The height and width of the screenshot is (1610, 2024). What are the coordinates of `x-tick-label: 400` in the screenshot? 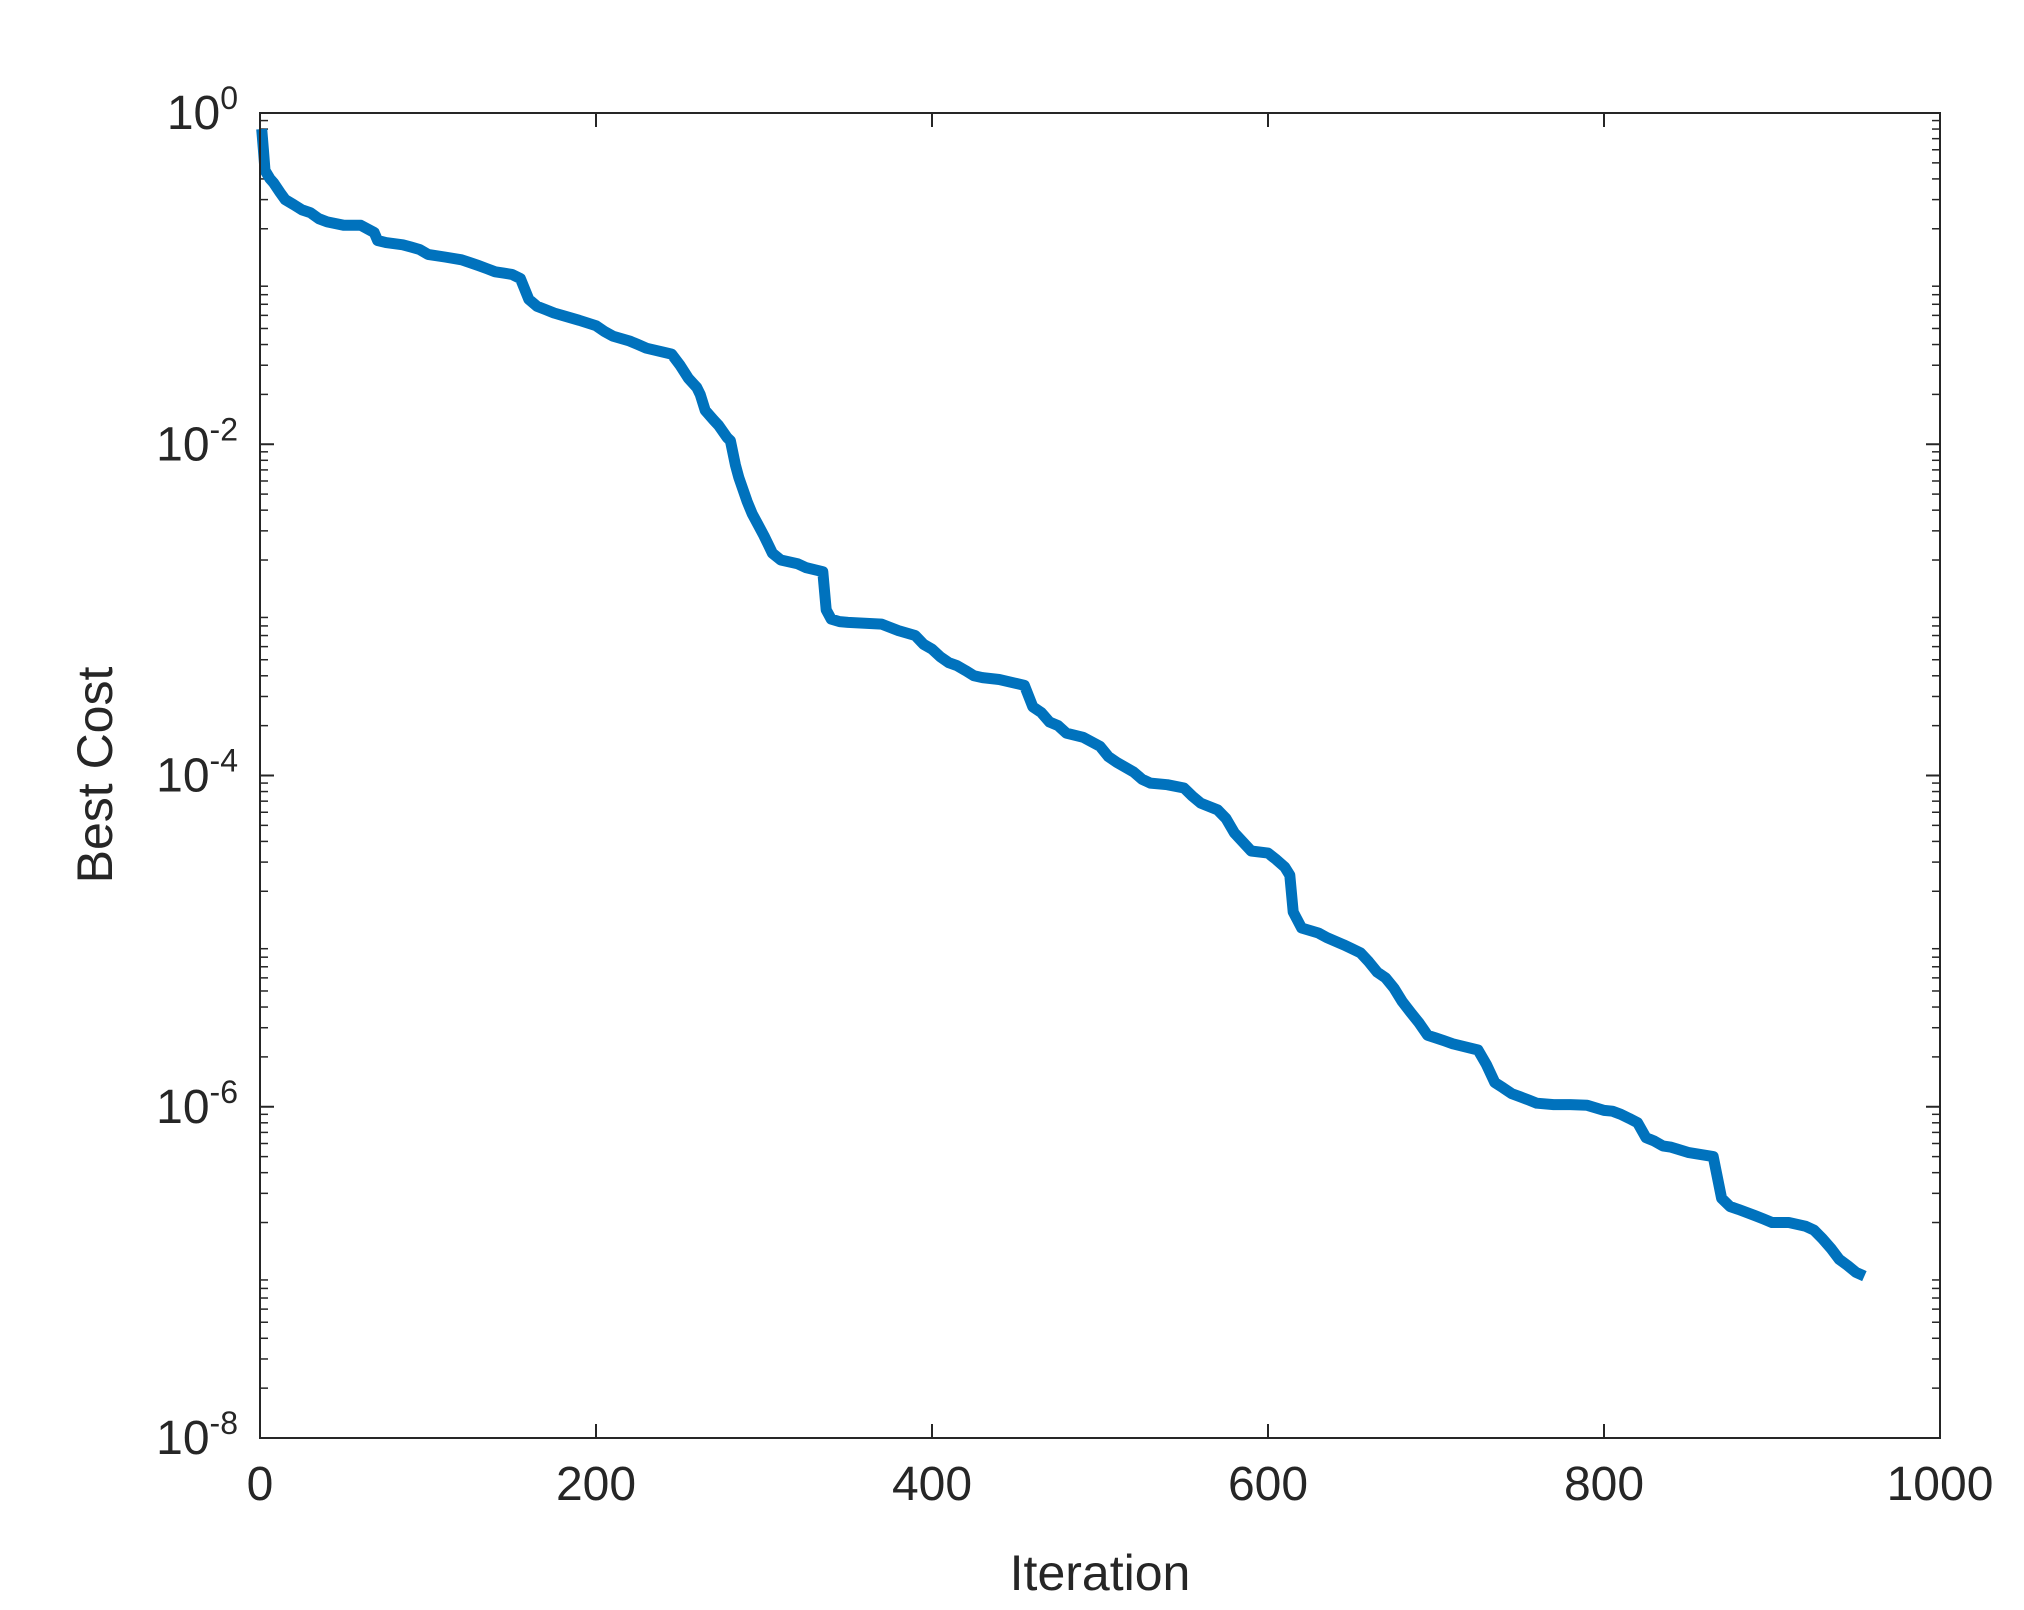 It's located at (932, 1484).